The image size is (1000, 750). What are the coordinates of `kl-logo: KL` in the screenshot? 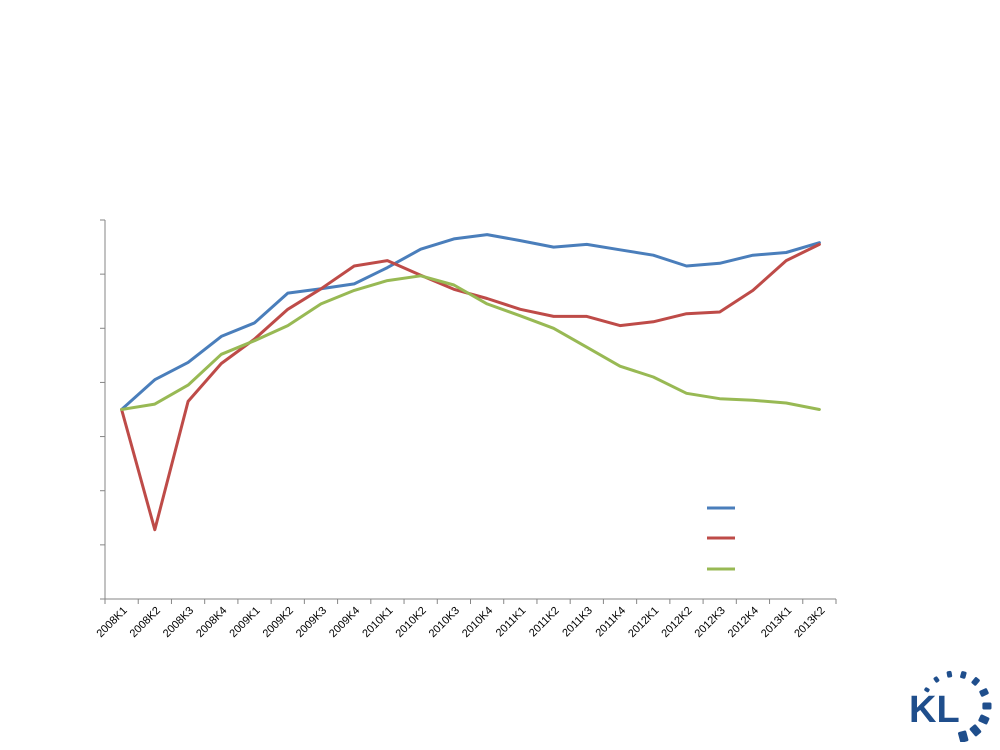 It's located at (950, 706).